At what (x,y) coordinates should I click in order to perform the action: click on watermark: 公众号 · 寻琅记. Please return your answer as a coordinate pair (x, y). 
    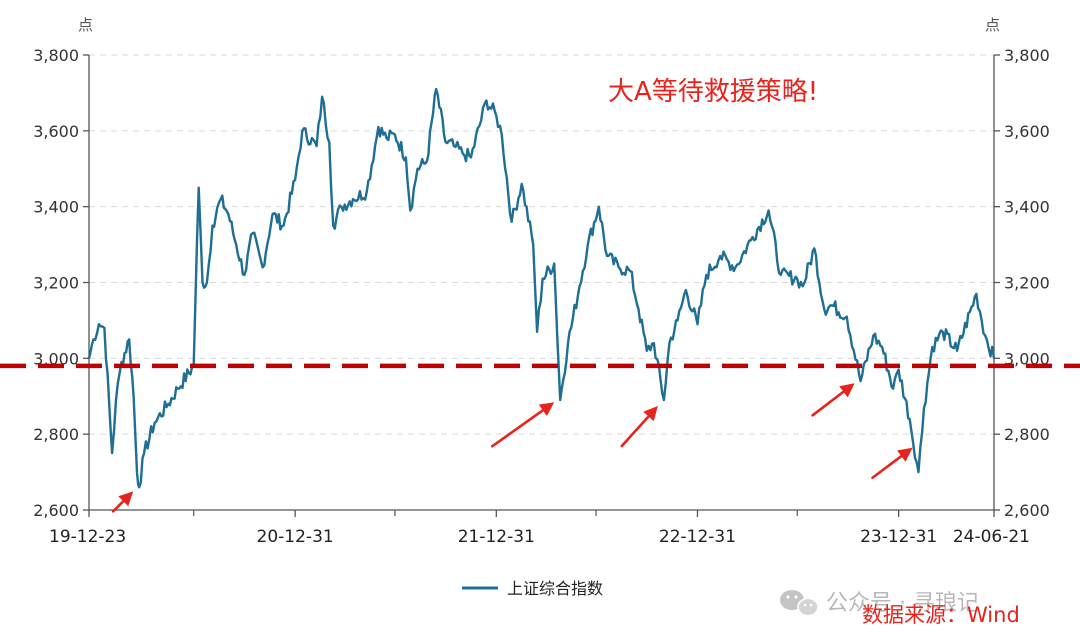
    Looking at the image, I should click on (879, 603).